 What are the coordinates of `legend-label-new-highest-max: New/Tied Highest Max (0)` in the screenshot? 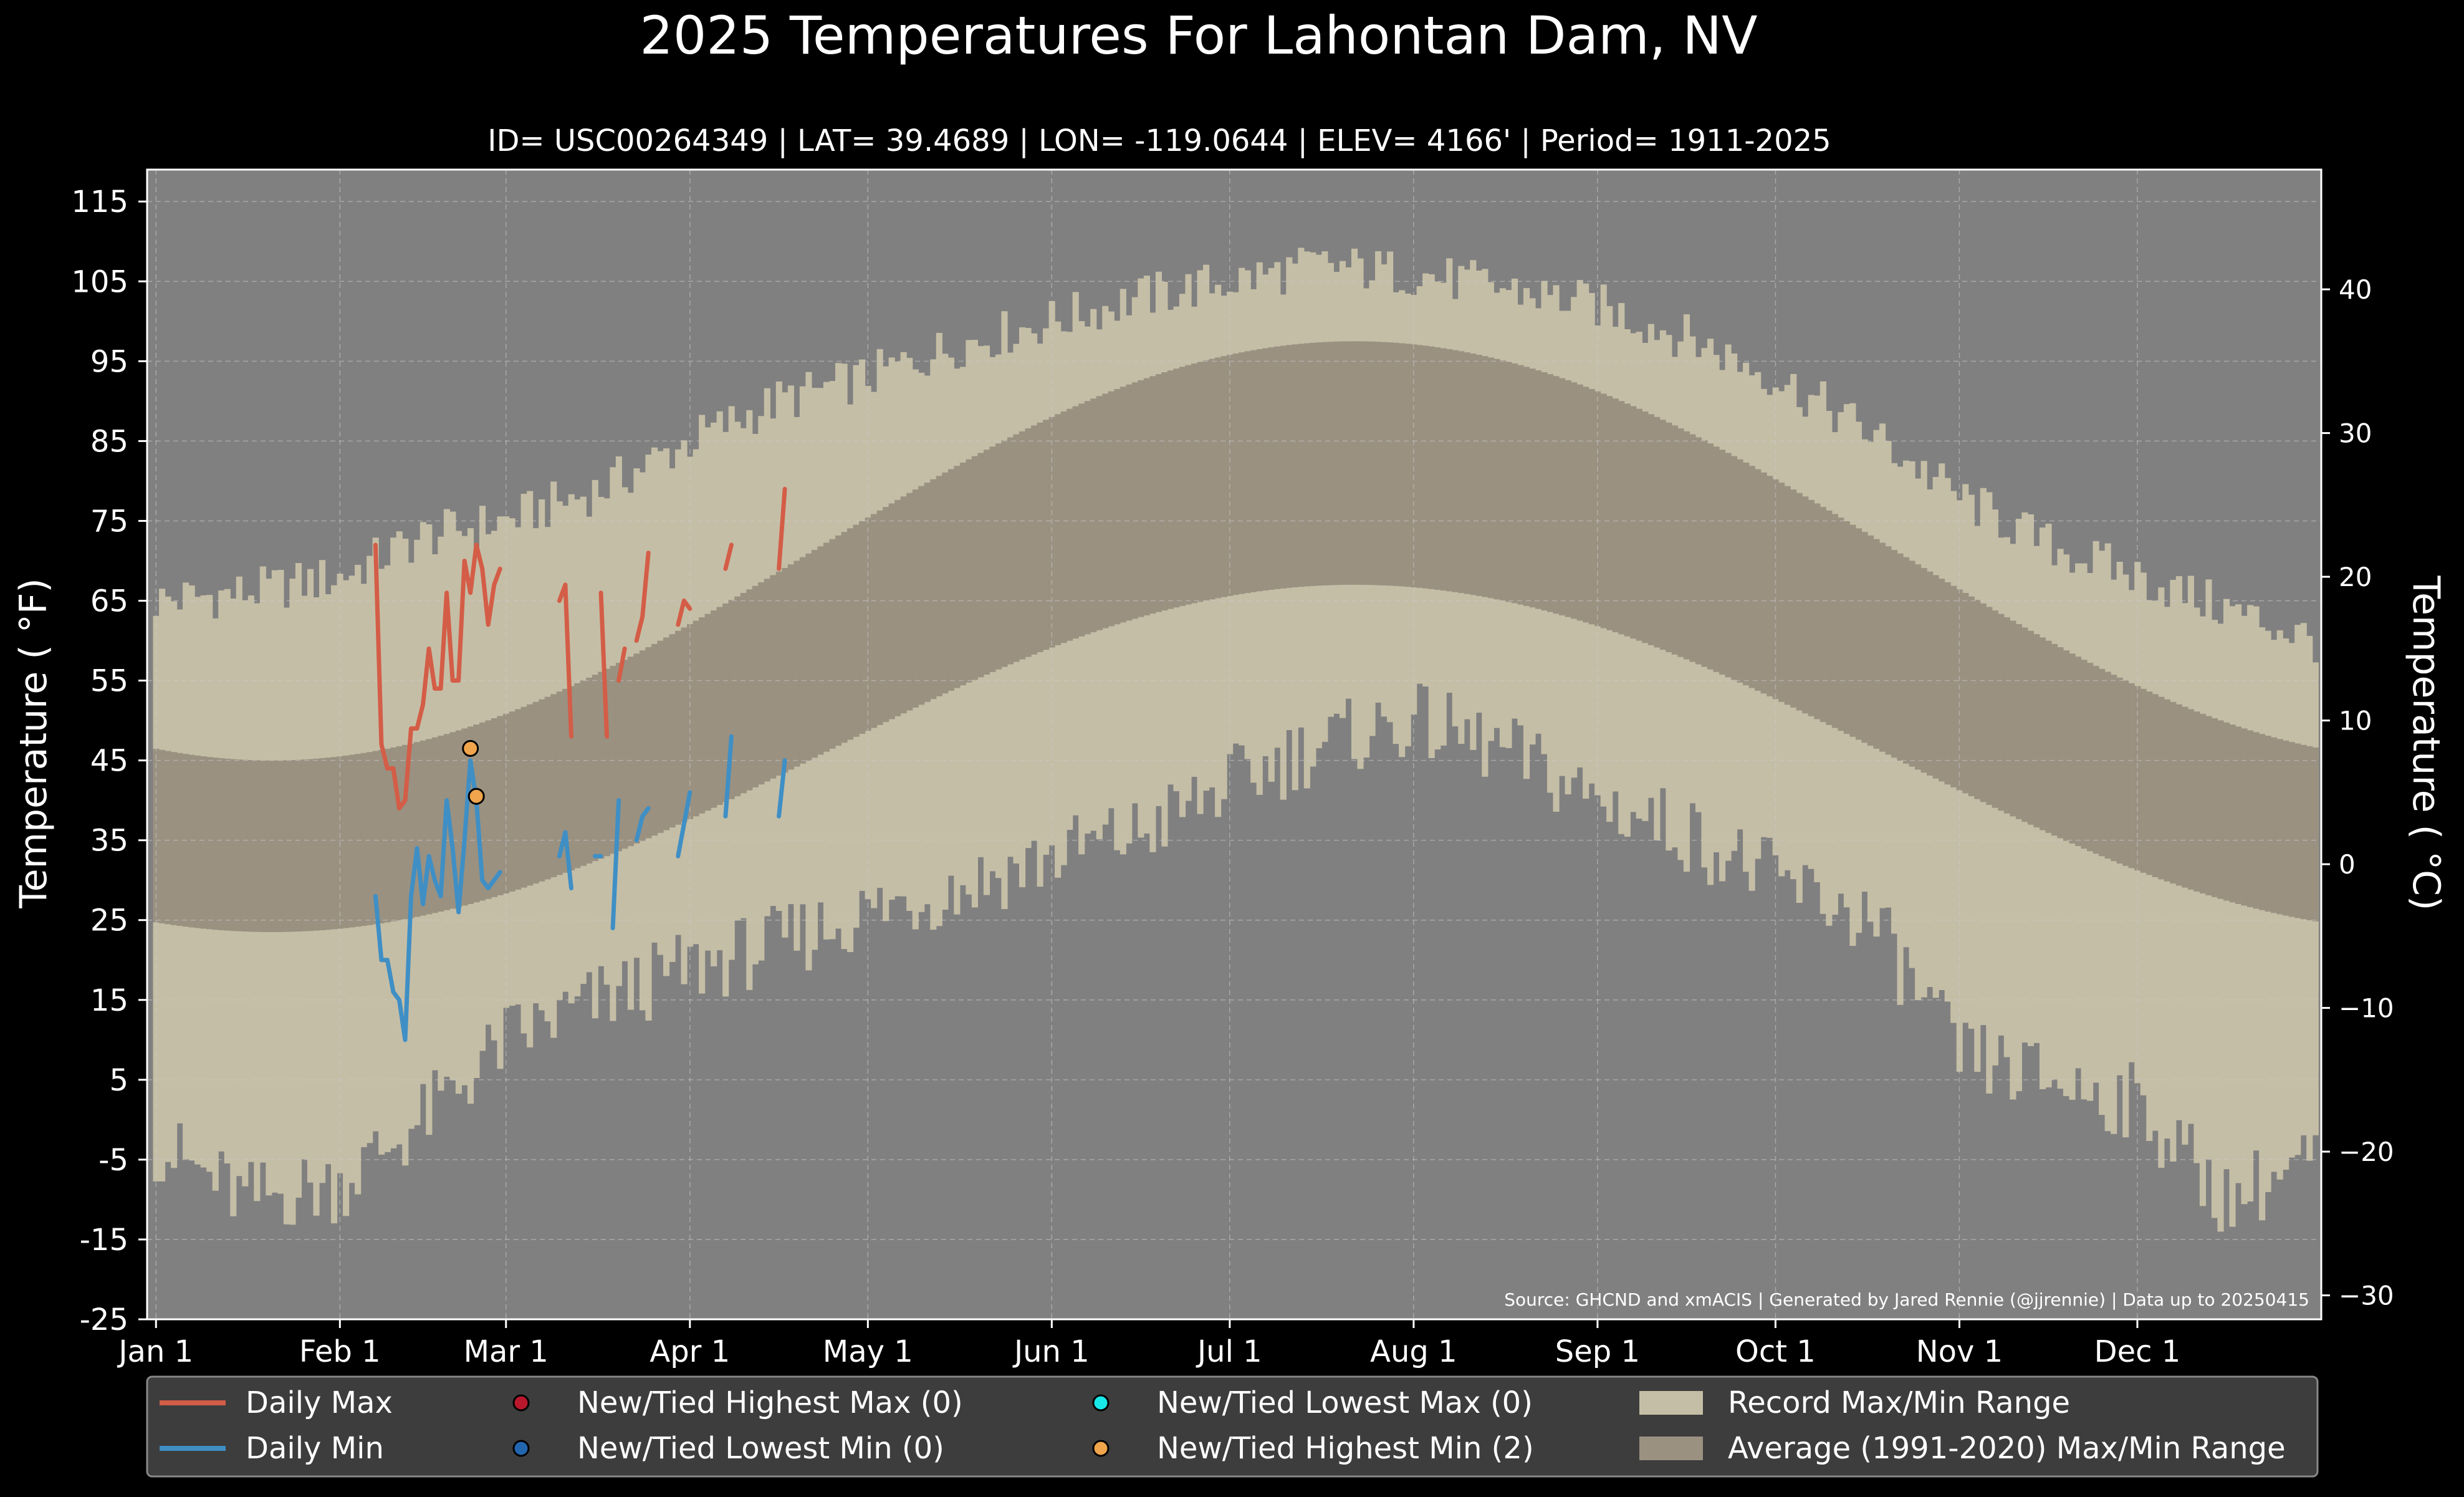 It's located at (770, 1402).